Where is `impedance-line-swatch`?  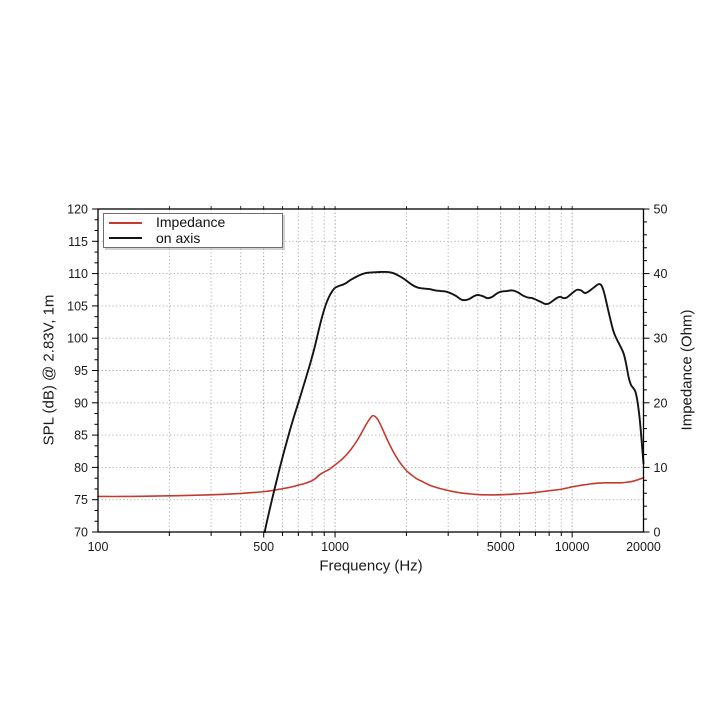
impedance-line-swatch is located at coordinates (125, 222).